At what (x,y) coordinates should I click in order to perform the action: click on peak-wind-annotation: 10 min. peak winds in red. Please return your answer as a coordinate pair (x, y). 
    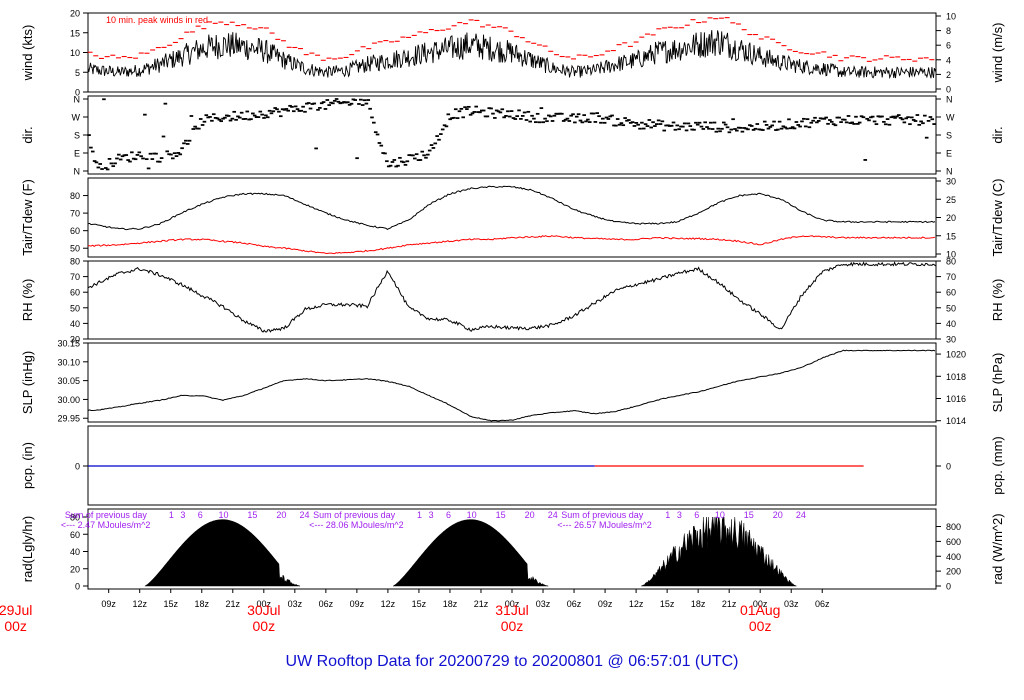
    Looking at the image, I should click on (157, 20).